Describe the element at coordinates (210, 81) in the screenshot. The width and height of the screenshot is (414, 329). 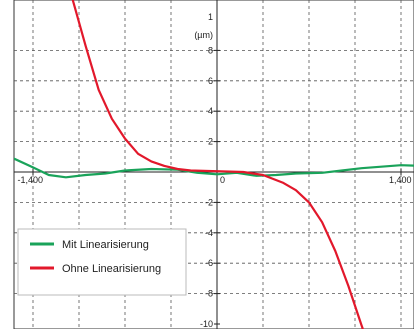
I see `y-tick-label: 6` at that location.